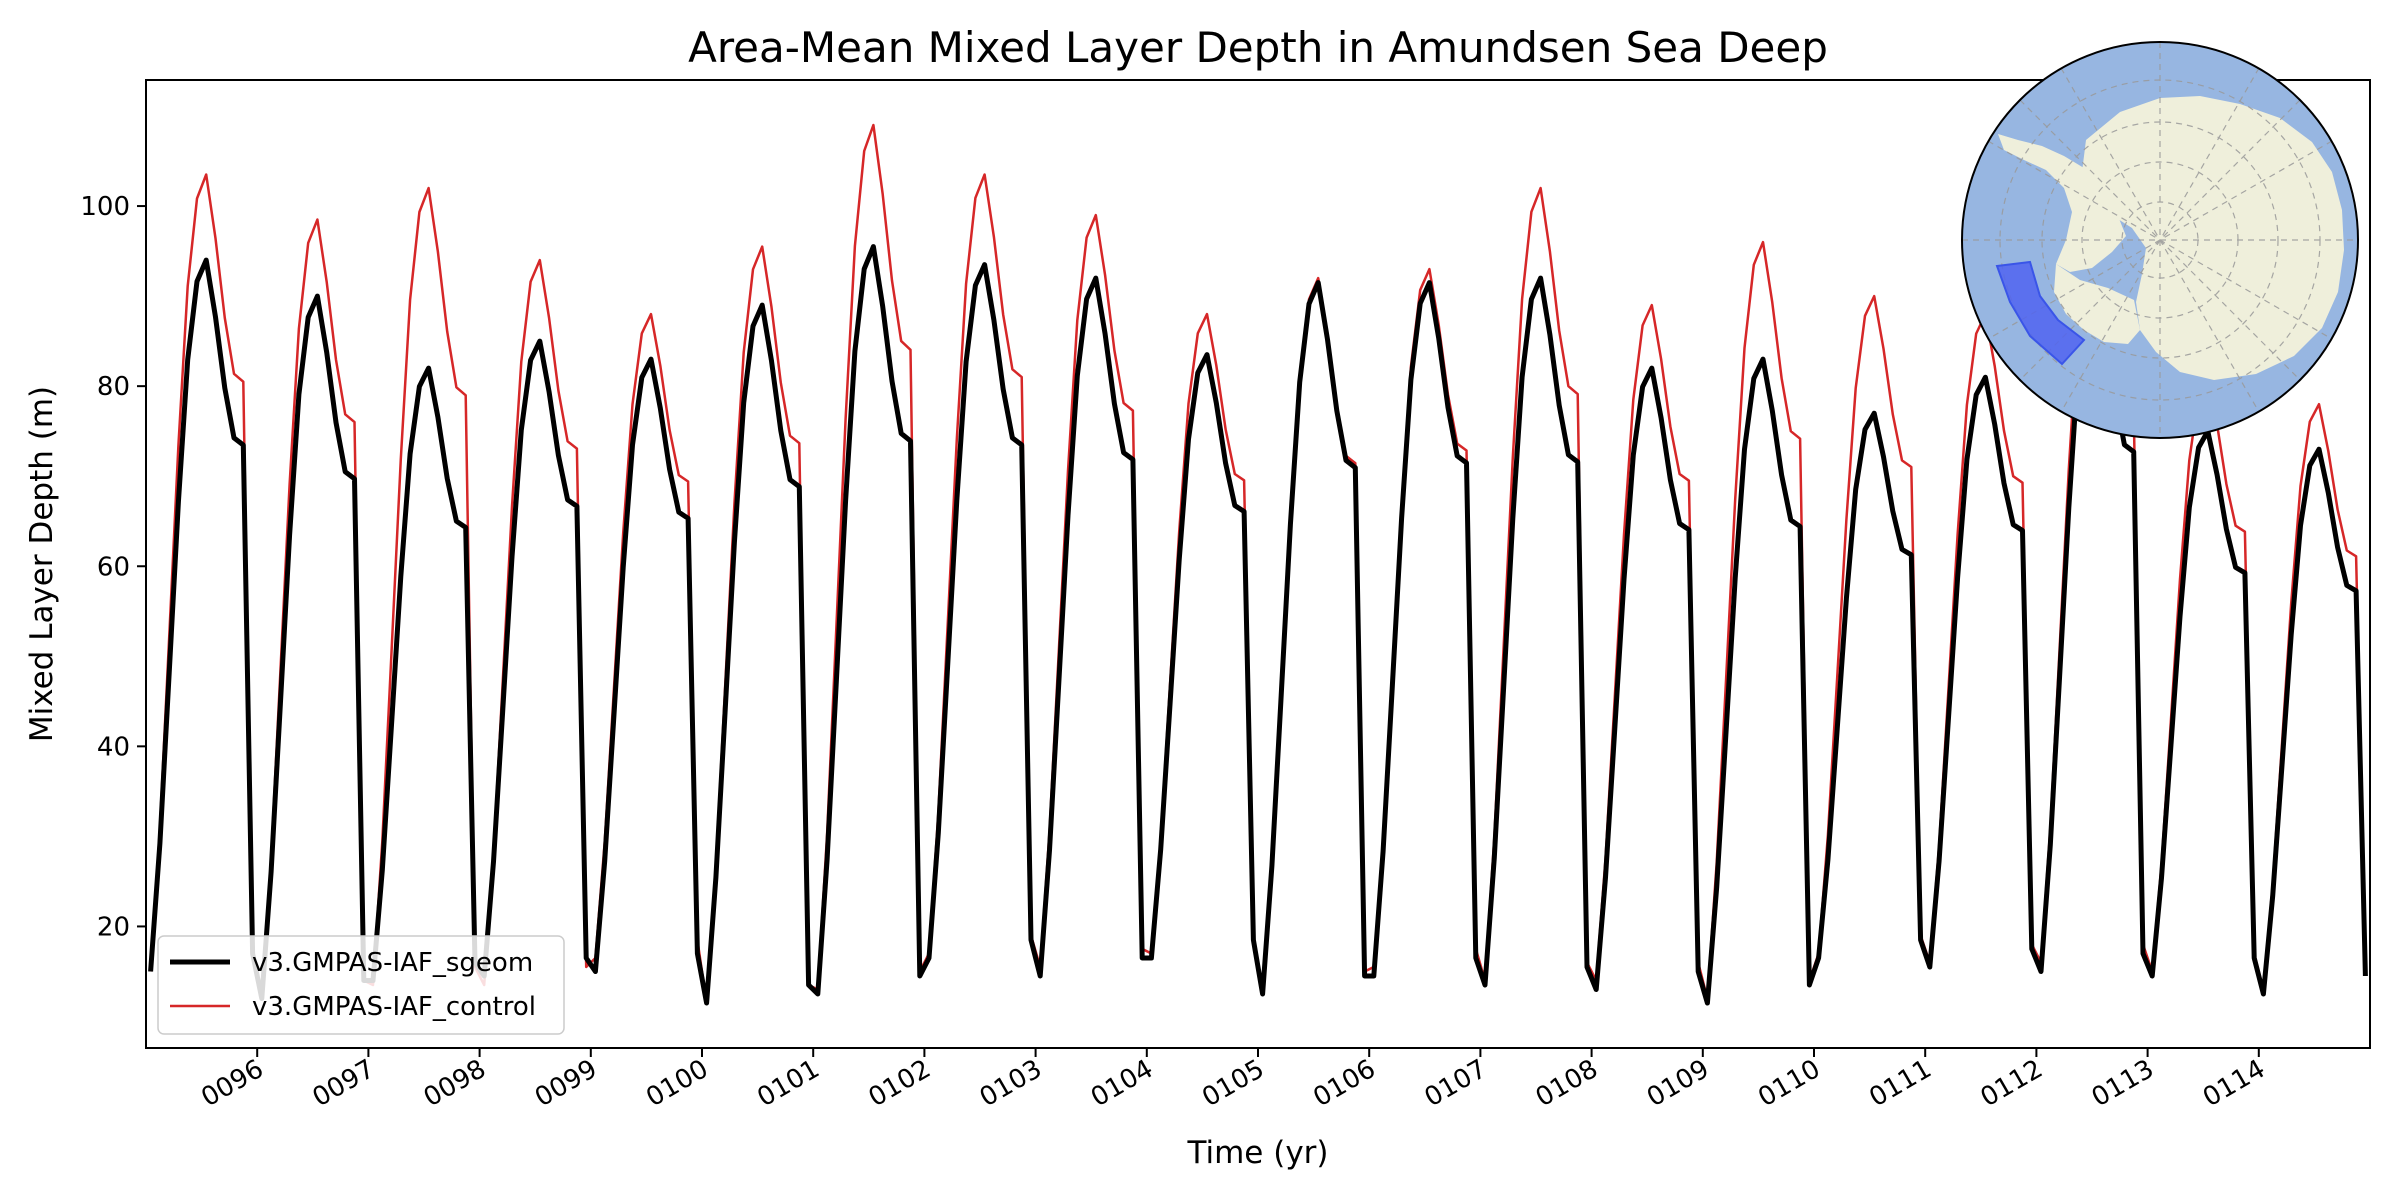 The width and height of the screenshot is (2400, 1200). What do you see at coordinates (2040, 313) in the screenshot?
I see `amundsen-sea-deep-region` at bounding box center [2040, 313].